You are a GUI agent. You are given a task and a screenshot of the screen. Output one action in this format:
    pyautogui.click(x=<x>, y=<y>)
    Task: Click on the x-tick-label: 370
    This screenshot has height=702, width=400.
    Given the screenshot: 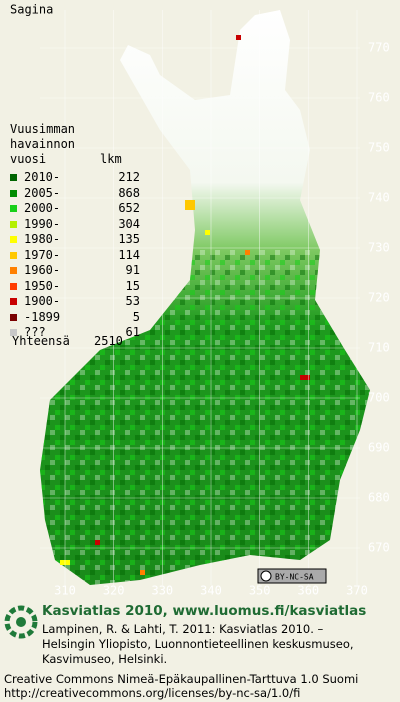 What is the action you would take?
    pyautogui.click(x=357, y=591)
    